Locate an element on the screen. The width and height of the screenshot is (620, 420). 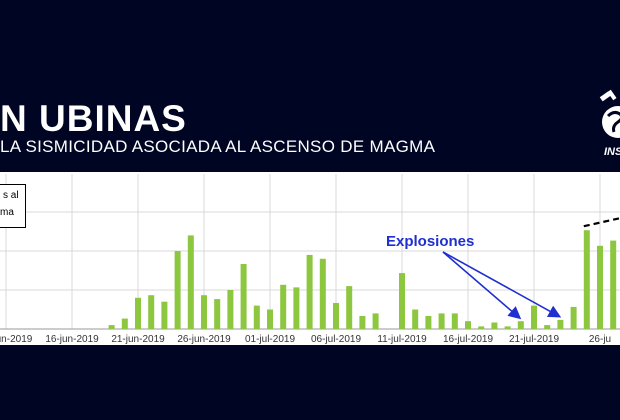
x-tick-label: 26-jun-2019 is located at coordinates (204, 339).